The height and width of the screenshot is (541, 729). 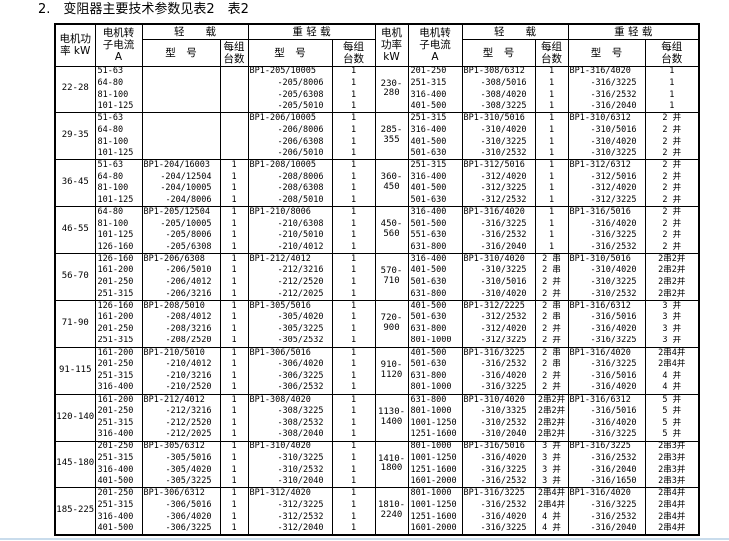 I want to click on light-model-cell: -316/4020, so click(x=498, y=517).